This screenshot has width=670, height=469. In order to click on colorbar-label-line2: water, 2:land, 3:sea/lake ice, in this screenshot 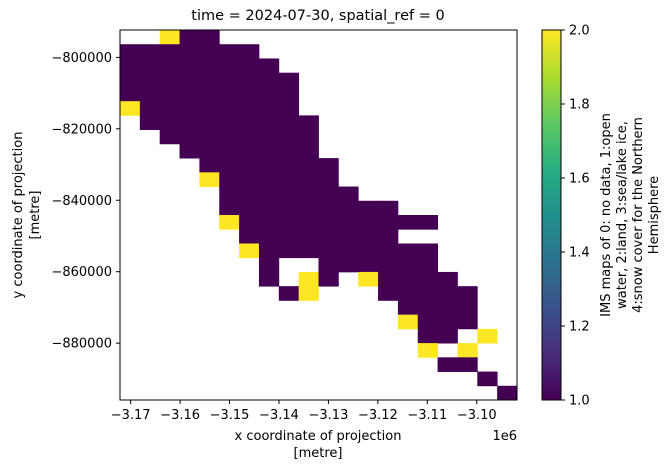, I will do `click(622, 215)`.